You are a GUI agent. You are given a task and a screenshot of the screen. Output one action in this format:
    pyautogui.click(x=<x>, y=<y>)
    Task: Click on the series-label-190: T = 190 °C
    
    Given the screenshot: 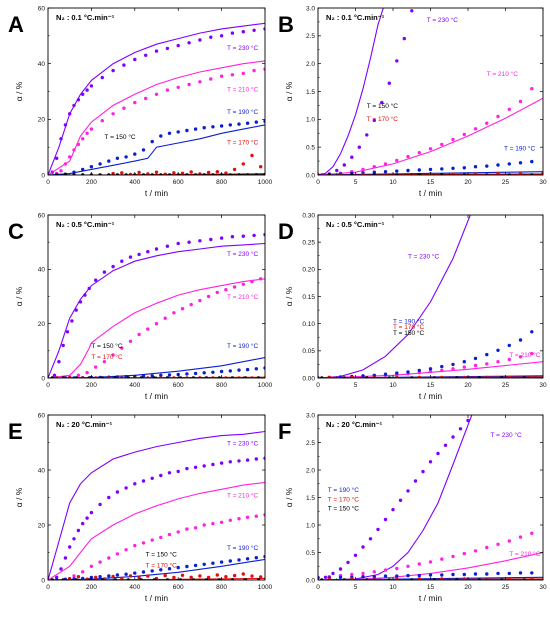 What is the action you would take?
    pyautogui.click(x=344, y=490)
    